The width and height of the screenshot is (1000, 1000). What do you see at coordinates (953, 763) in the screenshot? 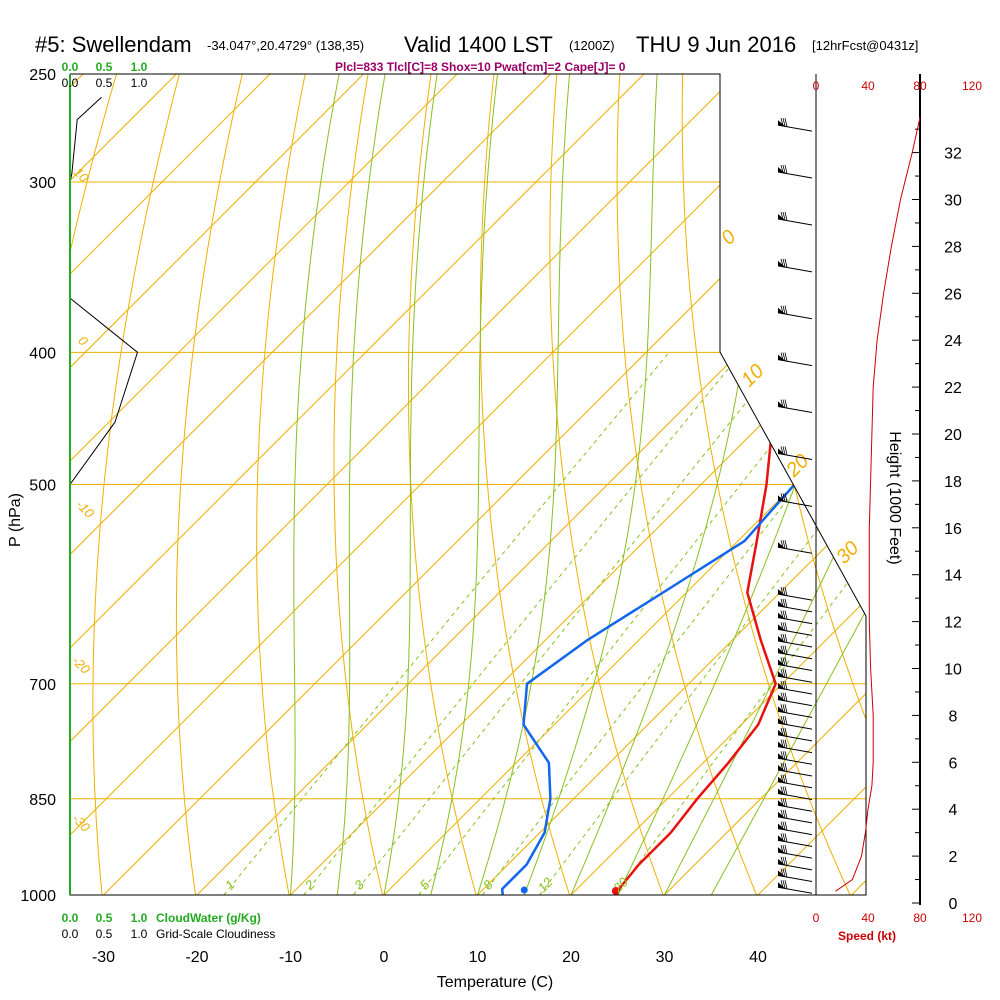
I see `height-tick-label: 6` at bounding box center [953, 763].